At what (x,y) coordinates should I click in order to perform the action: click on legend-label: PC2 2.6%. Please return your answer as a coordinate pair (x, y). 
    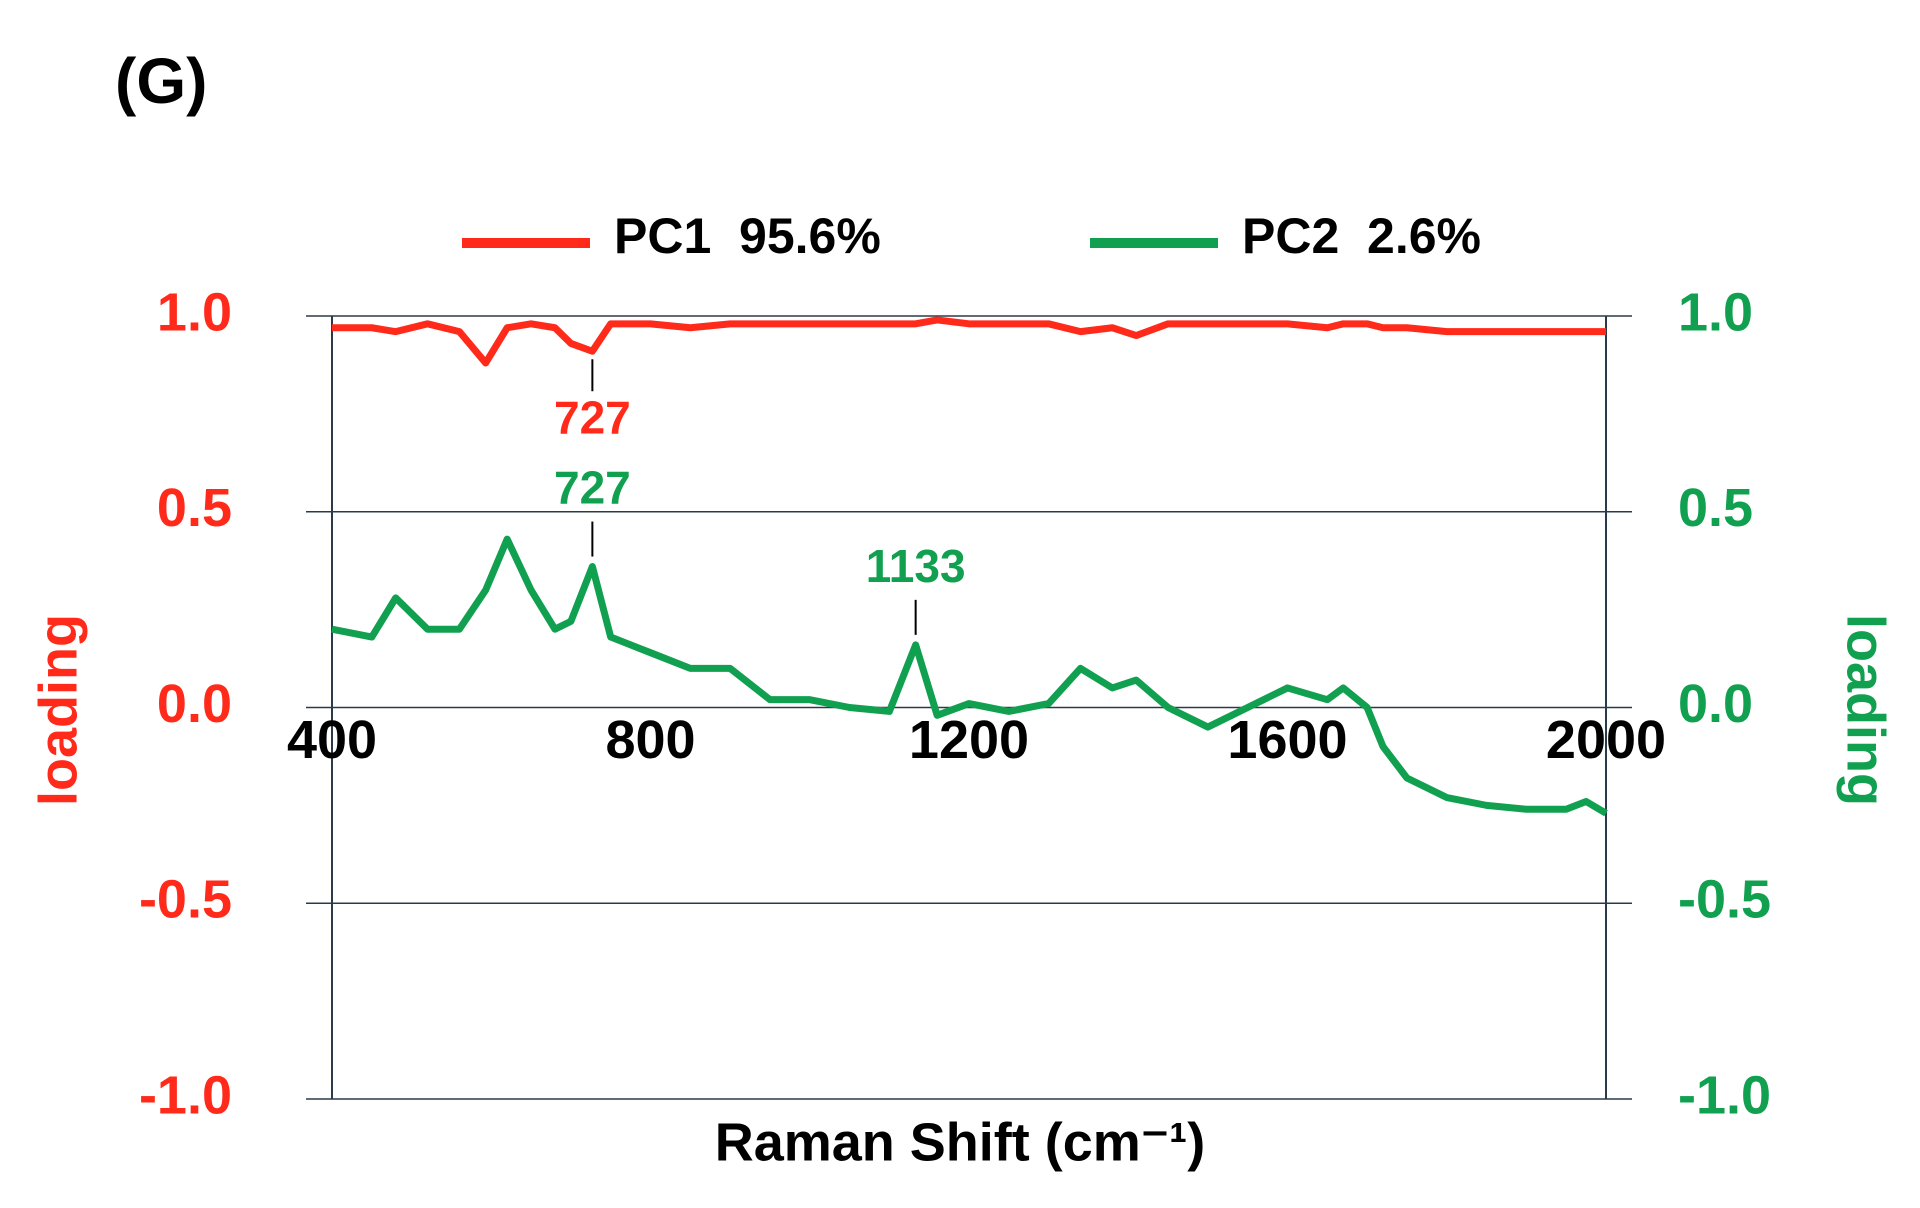
    Looking at the image, I should click on (1361, 236).